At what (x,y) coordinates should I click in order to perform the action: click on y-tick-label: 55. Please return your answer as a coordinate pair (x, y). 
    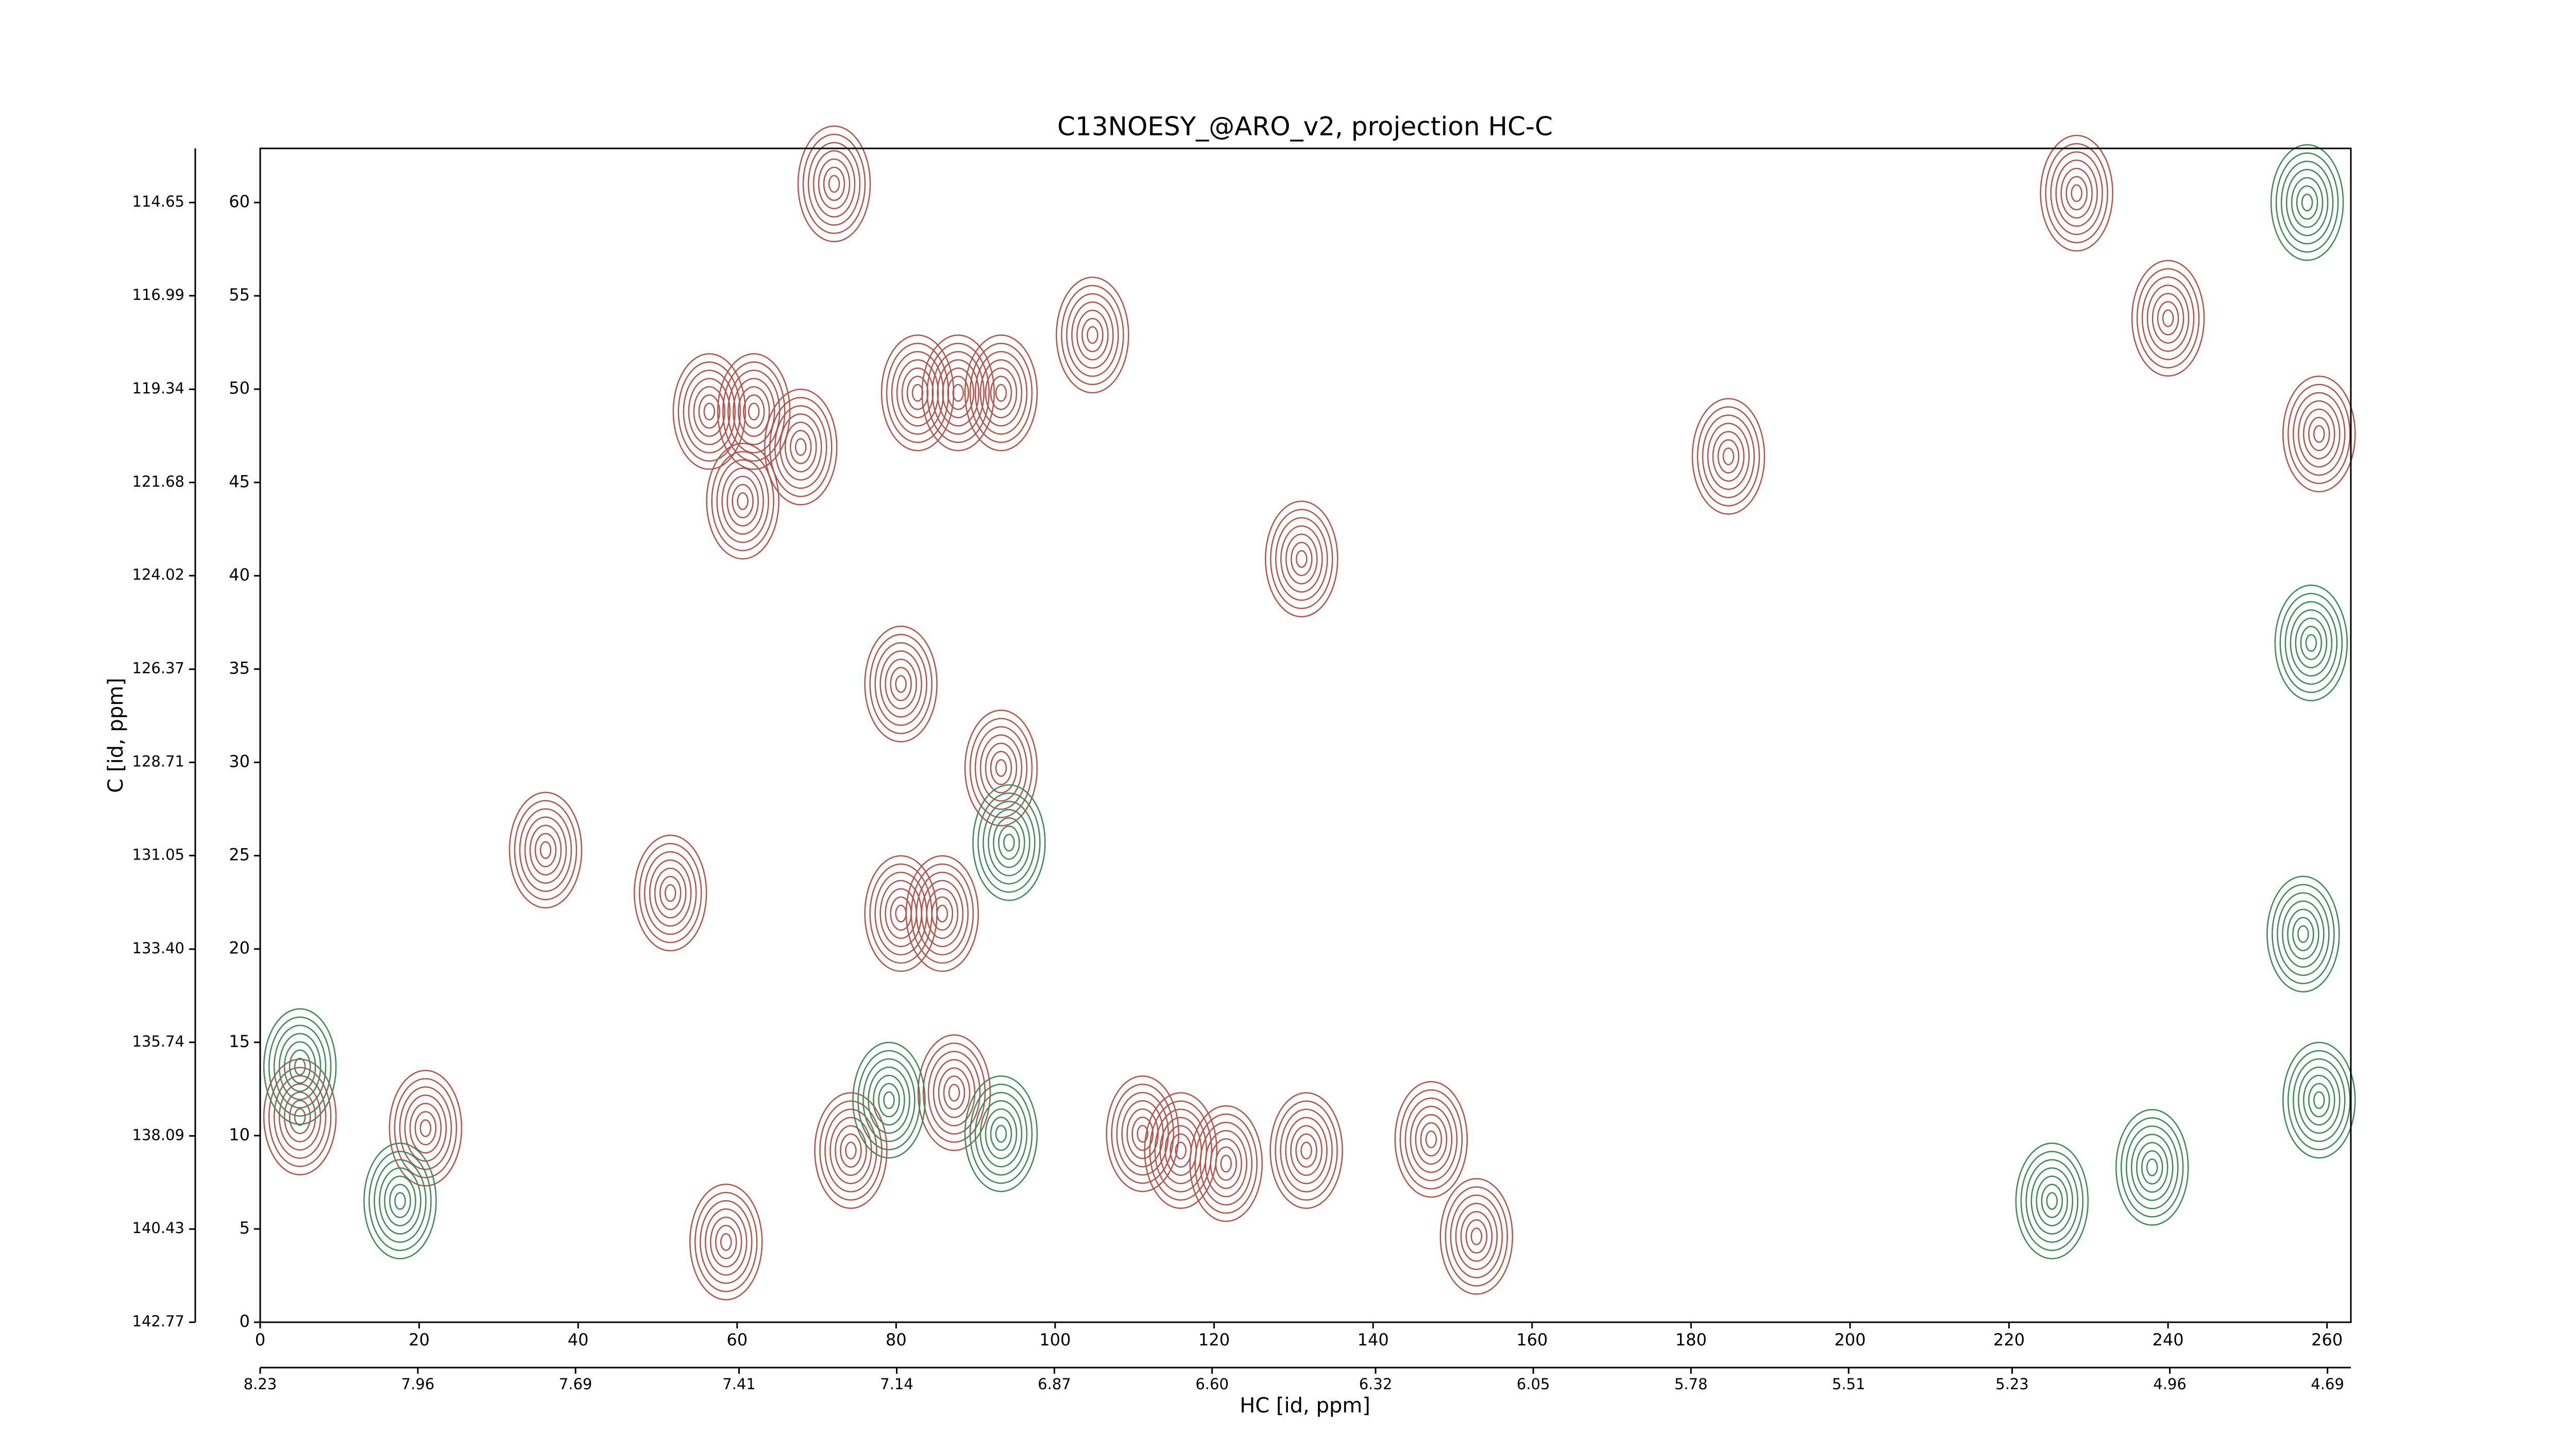
    Looking at the image, I should click on (239, 295).